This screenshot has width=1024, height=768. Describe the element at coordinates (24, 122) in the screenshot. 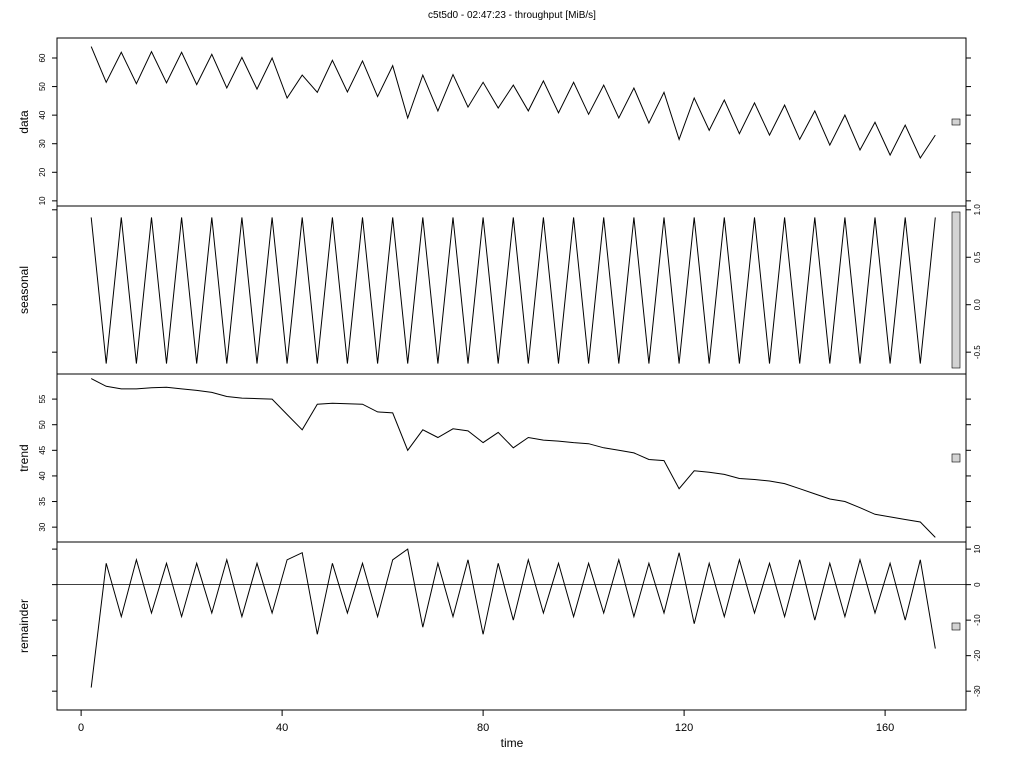

I see `y-axis-label: data` at that location.